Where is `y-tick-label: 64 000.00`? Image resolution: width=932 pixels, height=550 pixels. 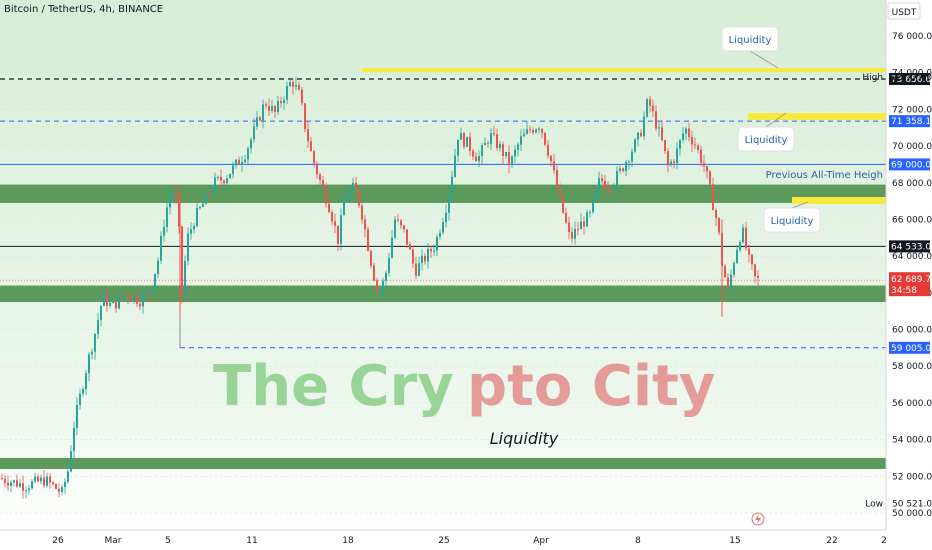 y-tick-label: 64 000.00 is located at coordinates (912, 257).